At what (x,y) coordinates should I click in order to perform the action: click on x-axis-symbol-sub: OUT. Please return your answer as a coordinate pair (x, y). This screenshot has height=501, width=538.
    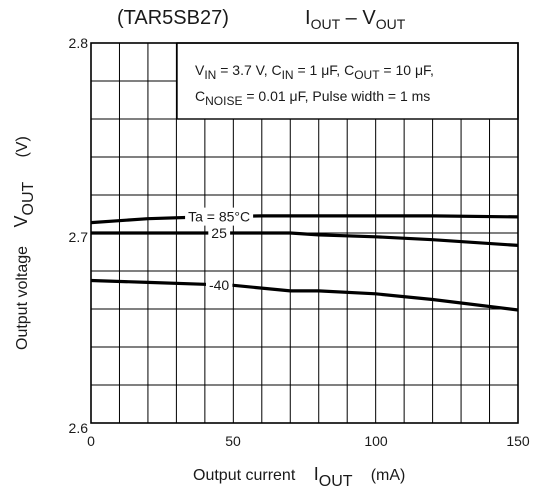
    Looking at the image, I should click on (336, 481).